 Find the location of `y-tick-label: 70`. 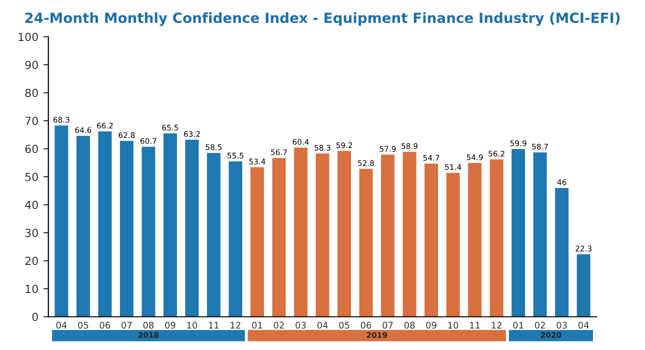

y-tick-label: 70 is located at coordinates (31, 121).